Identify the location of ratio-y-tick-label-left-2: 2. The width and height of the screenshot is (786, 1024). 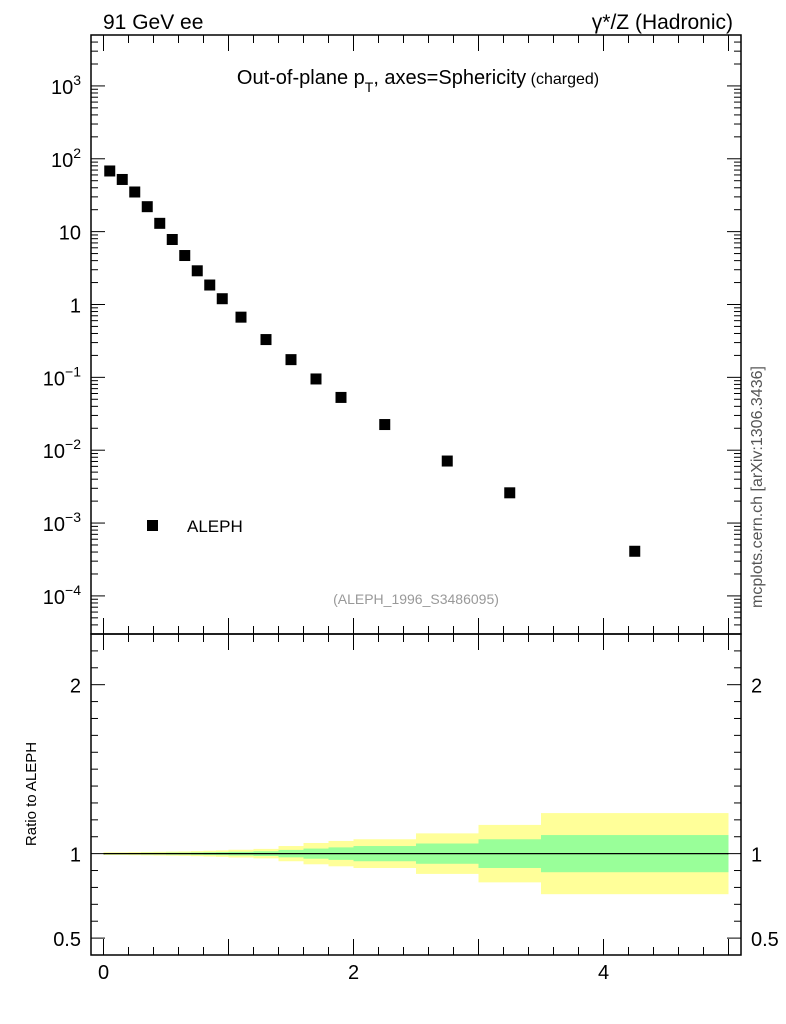
(75, 687).